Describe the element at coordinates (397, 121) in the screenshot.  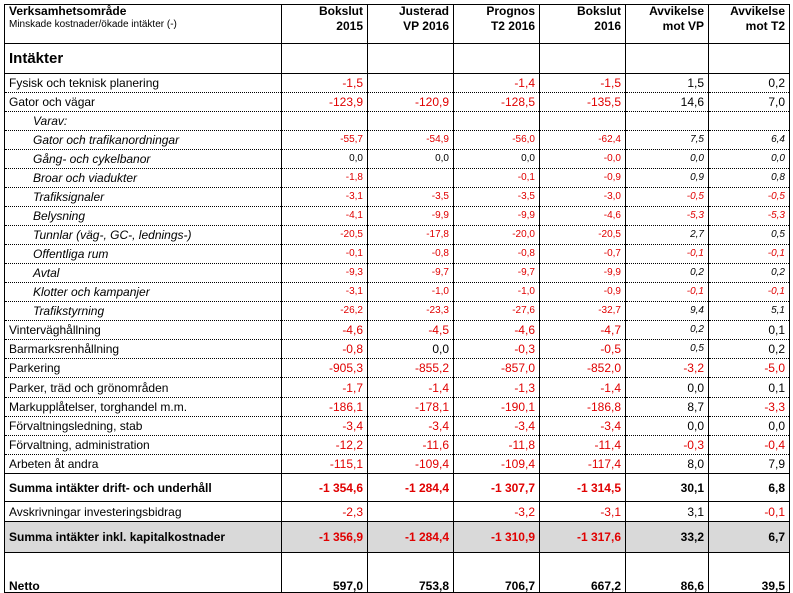
I see `table-row: Varav:` at that location.